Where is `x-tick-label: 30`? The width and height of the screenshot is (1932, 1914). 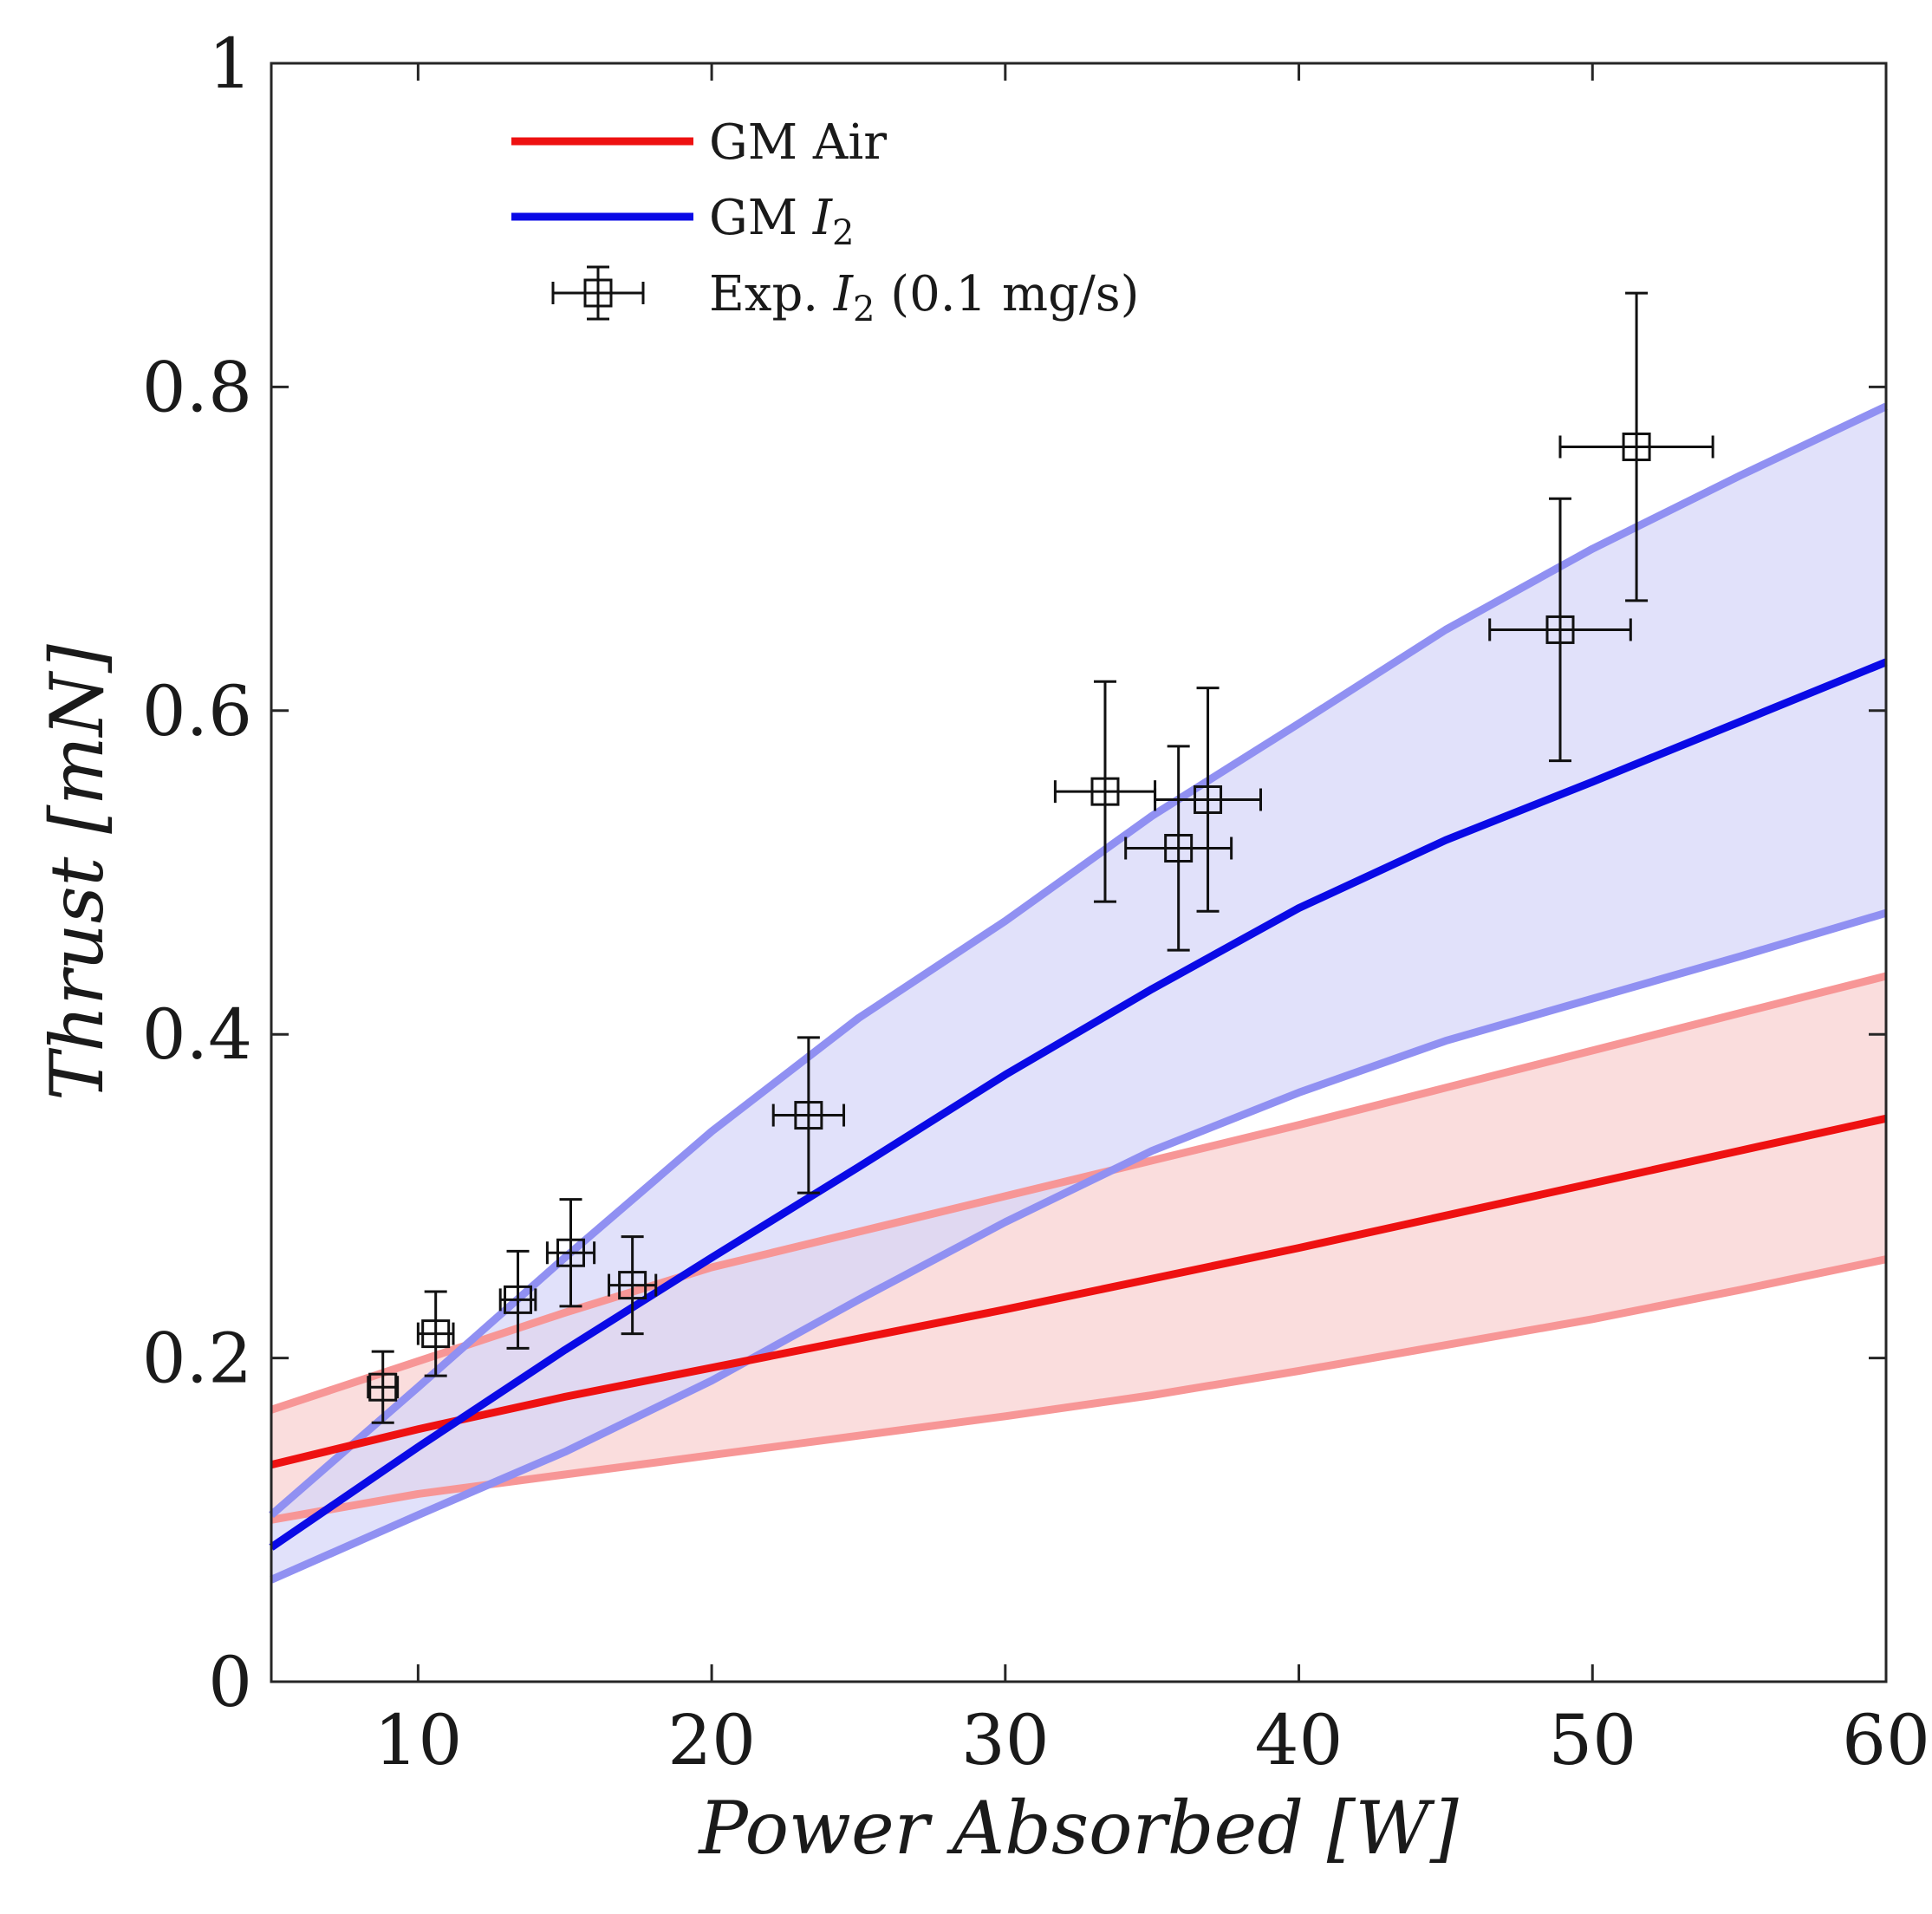
x-tick-label: 30 is located at coordinates (1005, 1741).